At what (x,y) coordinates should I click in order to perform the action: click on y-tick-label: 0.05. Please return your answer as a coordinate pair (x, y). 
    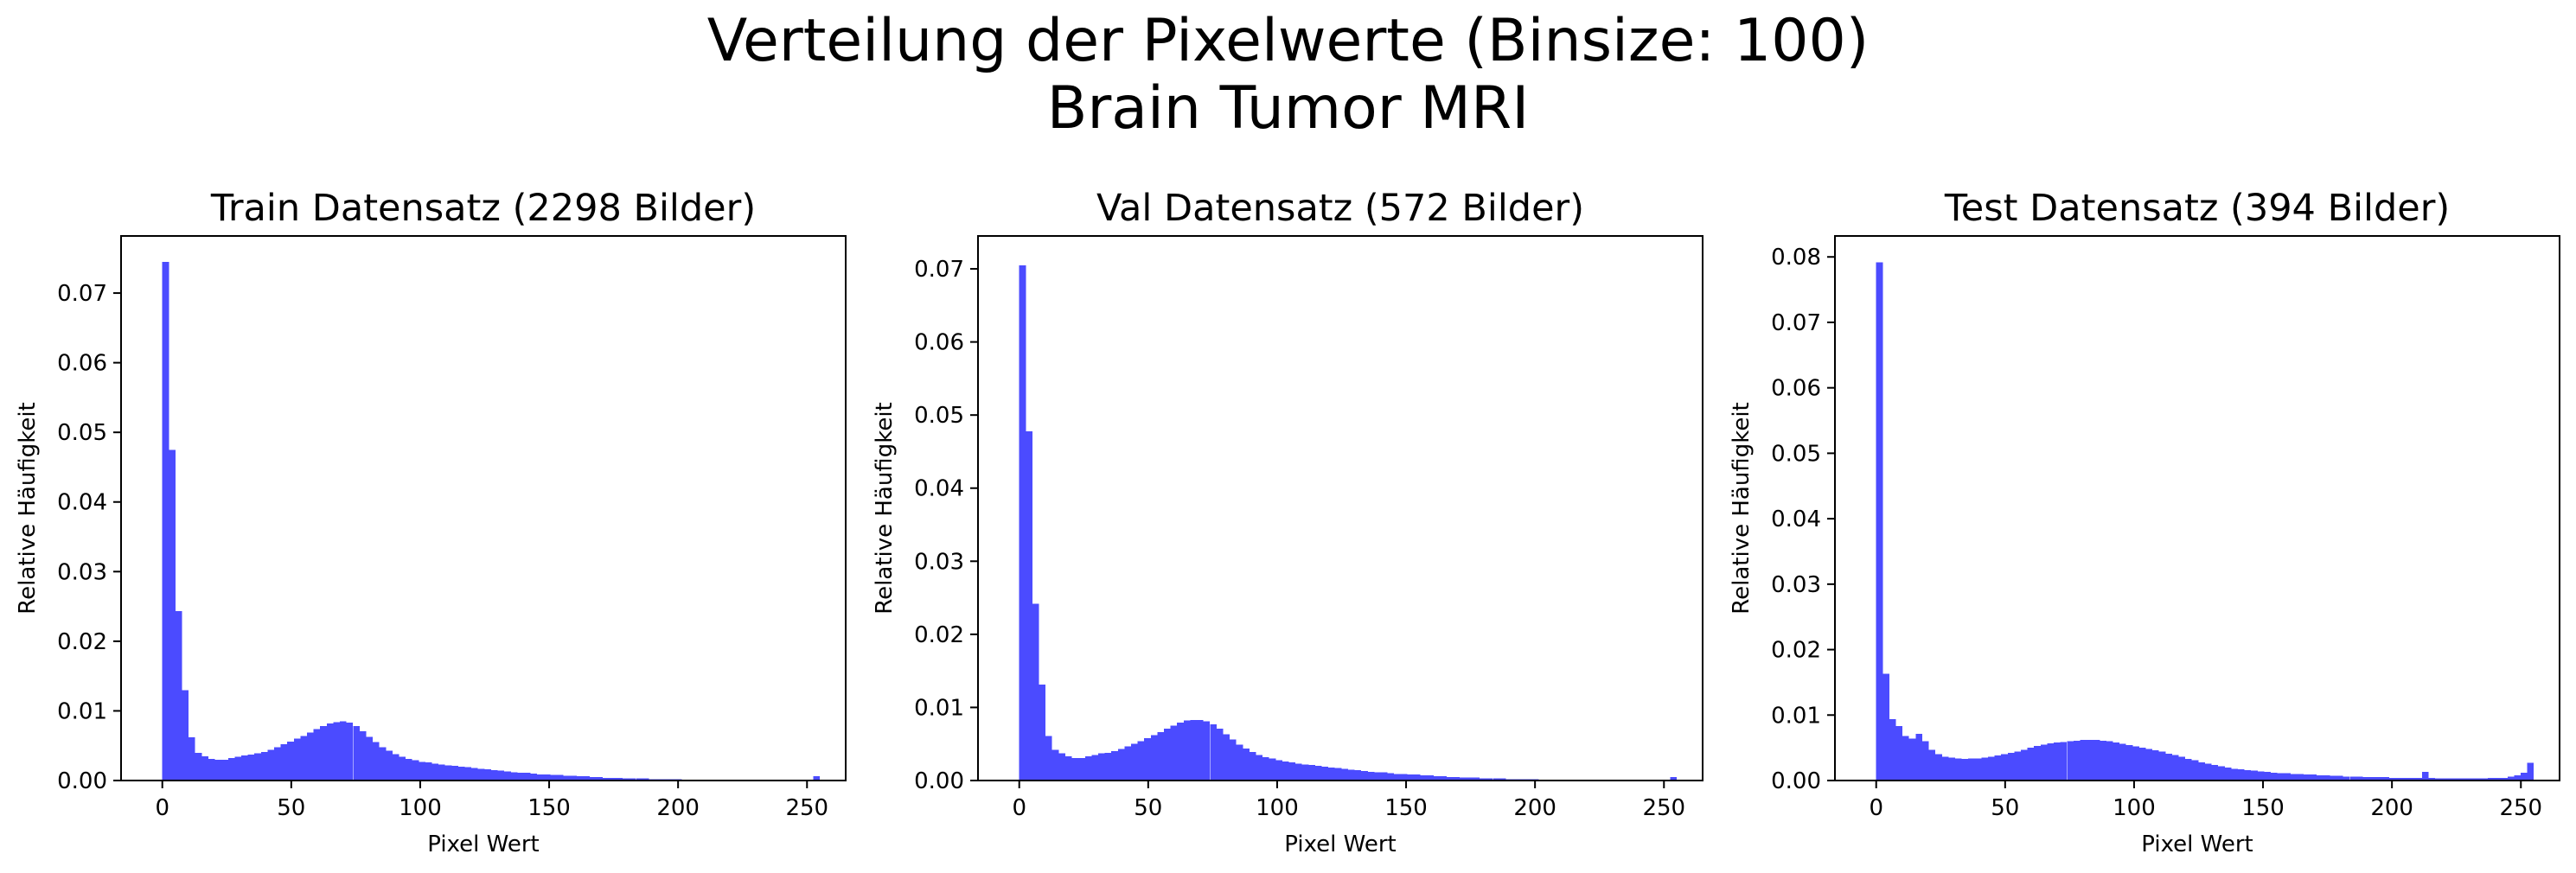
    Looking at the image, I should click on (82, 433).